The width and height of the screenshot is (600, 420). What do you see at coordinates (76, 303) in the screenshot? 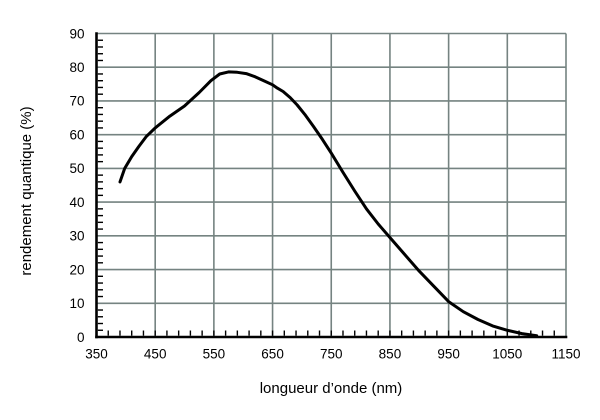
I see `y-tick-label: 10` at bounding box center [76, 303].